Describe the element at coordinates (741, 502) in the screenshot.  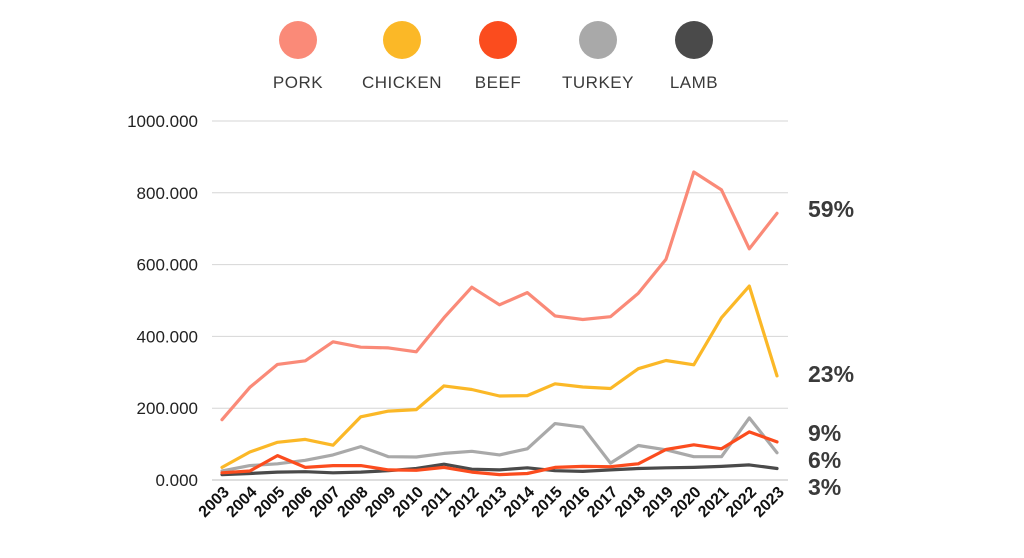
I see `x-tick-label: 2022` at that location.